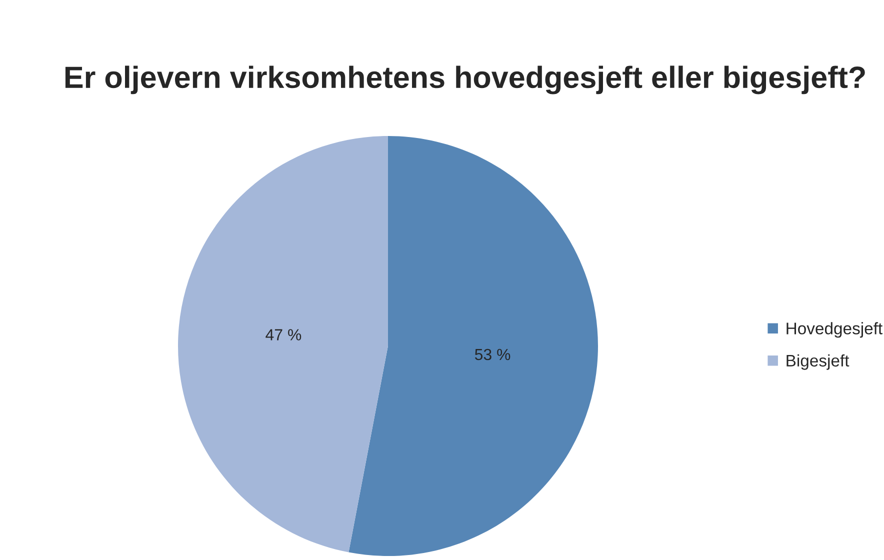 The height and width of the screenshot is (560, 884). What do you see at coordinates (492, 354) in the screenshot?
I see `data-label: 53 %` at bounding box center [492, 354].